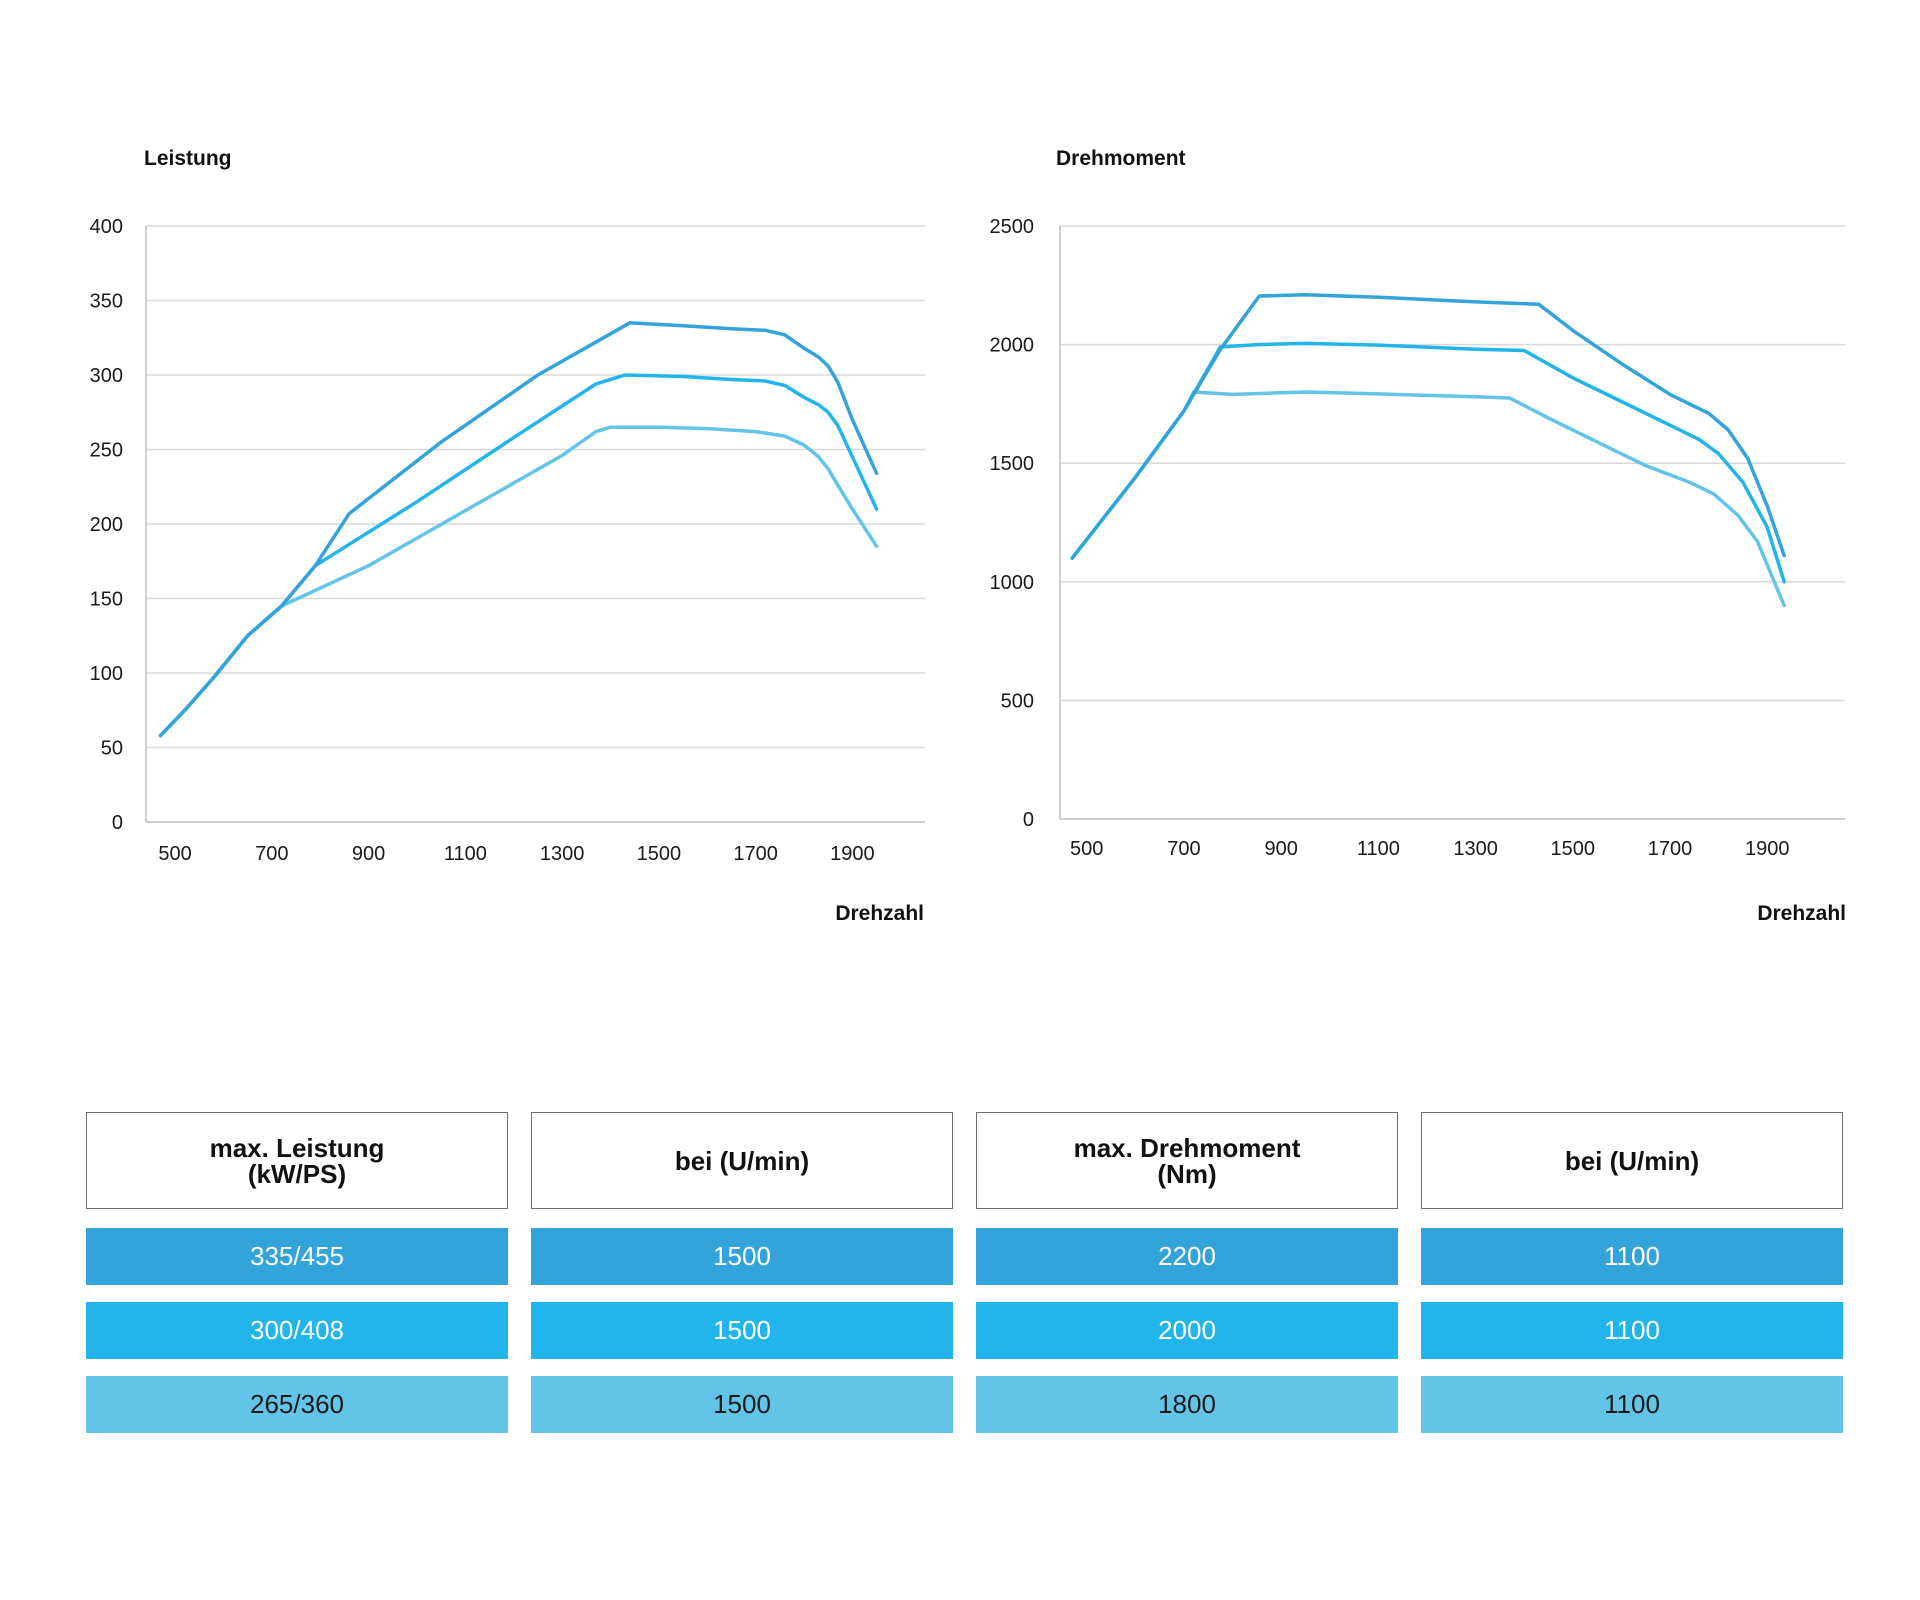 Image resolution: width=1920 pixels, height=1600 pixels. I want to click on power-x-tick-label: 700, so click(271, 854).